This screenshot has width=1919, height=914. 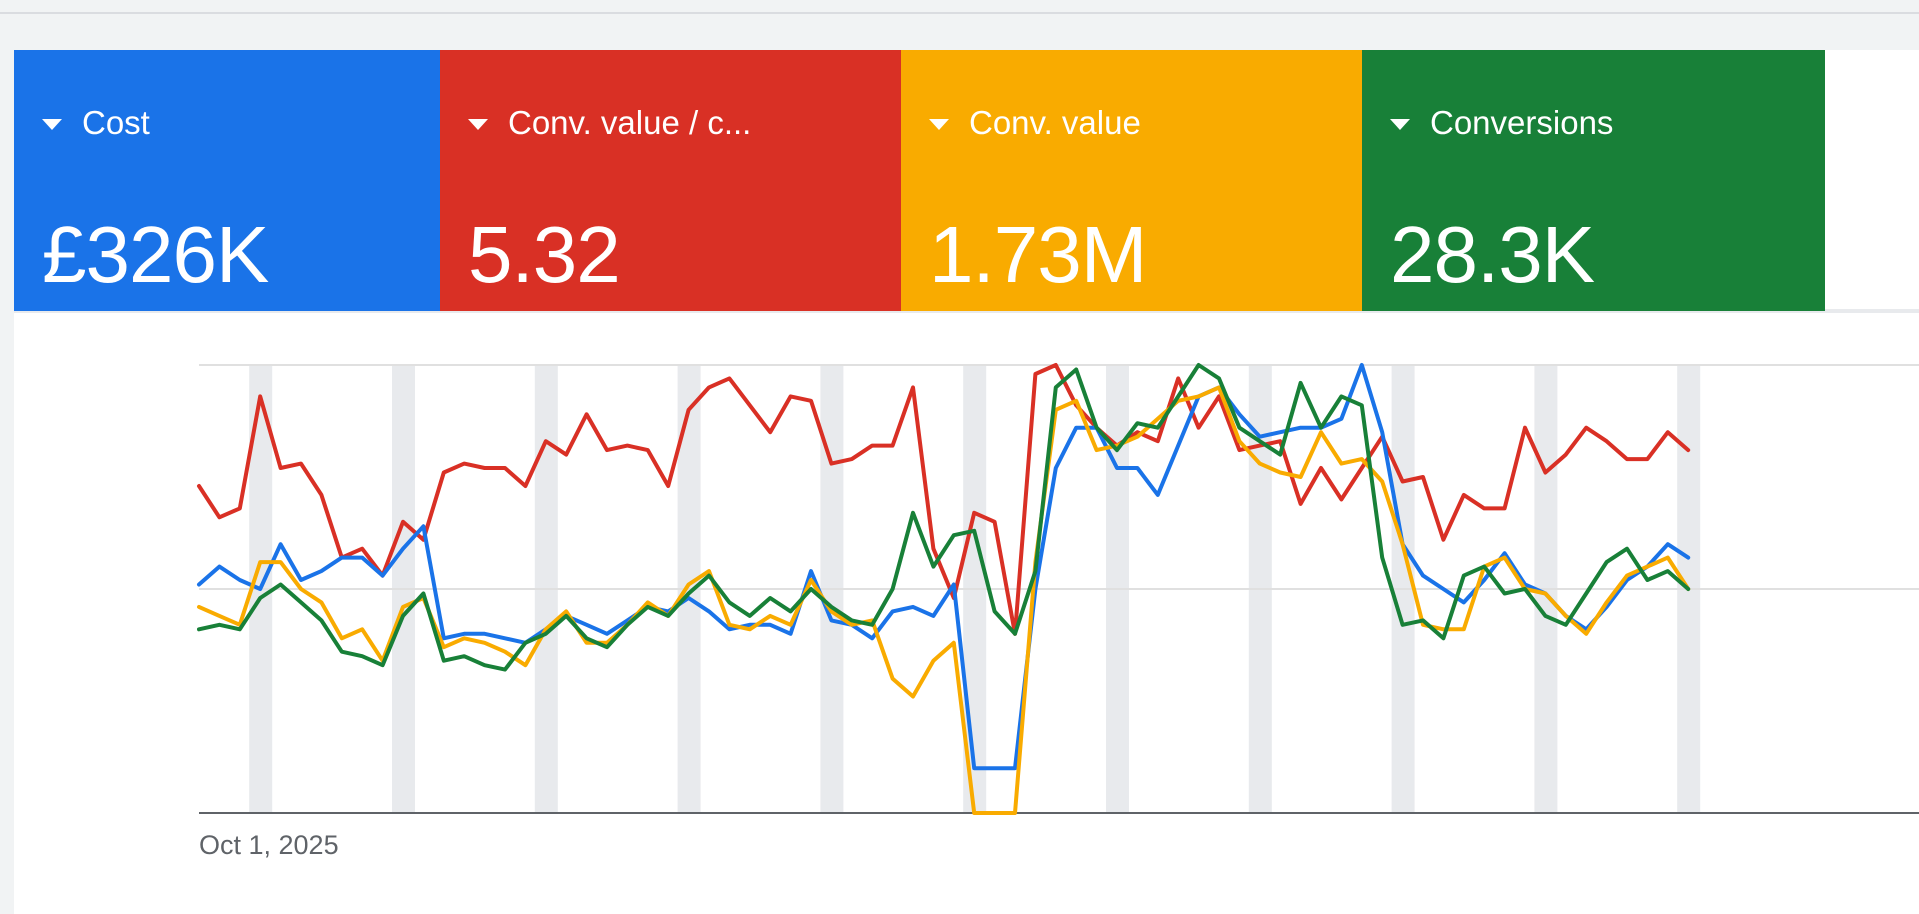 What do you see at coordinates (1131, 180) in the screenshot?
I see `scorecard-conv-value: Conv. value 1.73M` at bounding box center [1131, 180].